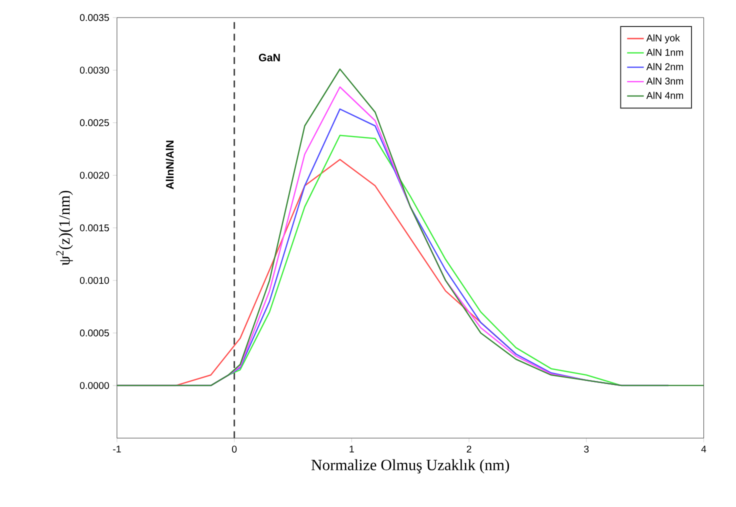  What do you see at coordinates (352, 449) in the screenshot?
I see `x-tick-label: 1` at bounding box center [352, 449].